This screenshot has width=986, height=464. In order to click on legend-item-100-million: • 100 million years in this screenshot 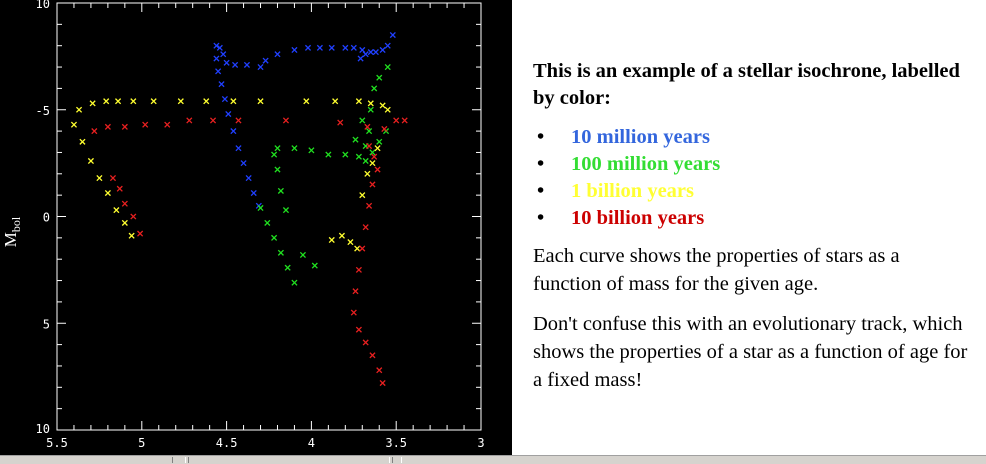, I will do `click(753, 164)`.